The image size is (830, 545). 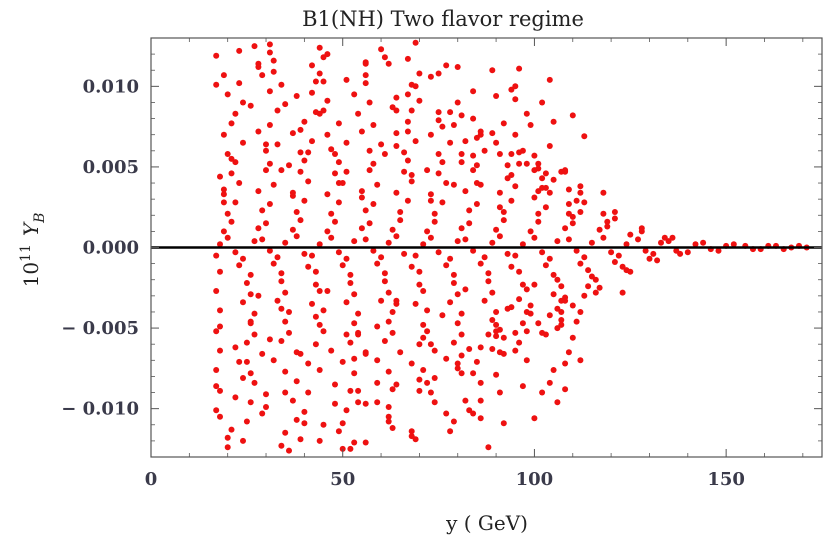 What do you see at coordinates (111, 248) in the screenshot?
I see `y-tick-label: 0.000` at bounding box center [111, 248].